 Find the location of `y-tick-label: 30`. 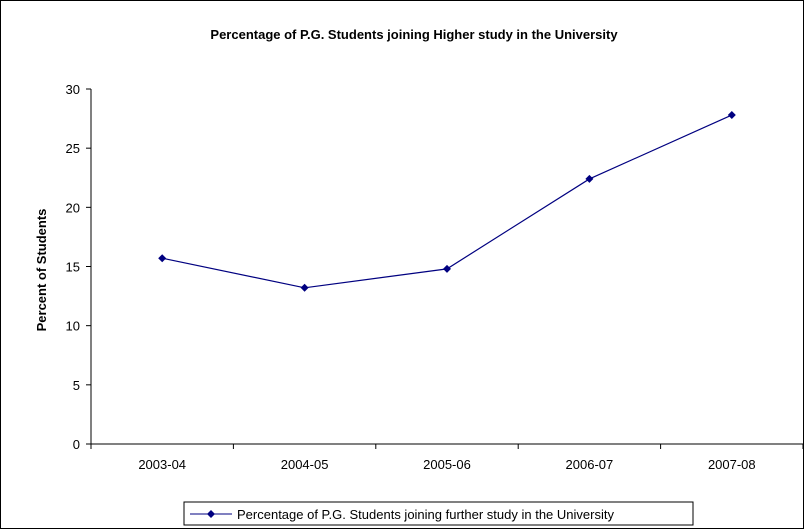

y-tick-label: 30 is located at coordinates (73, 89).